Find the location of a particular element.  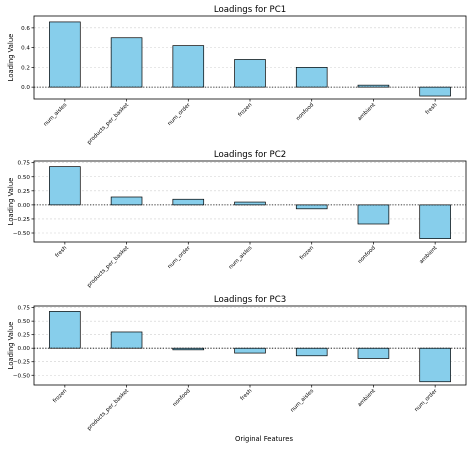

chart-title: Loadings for PC1 is located at coordinates (250, 10).